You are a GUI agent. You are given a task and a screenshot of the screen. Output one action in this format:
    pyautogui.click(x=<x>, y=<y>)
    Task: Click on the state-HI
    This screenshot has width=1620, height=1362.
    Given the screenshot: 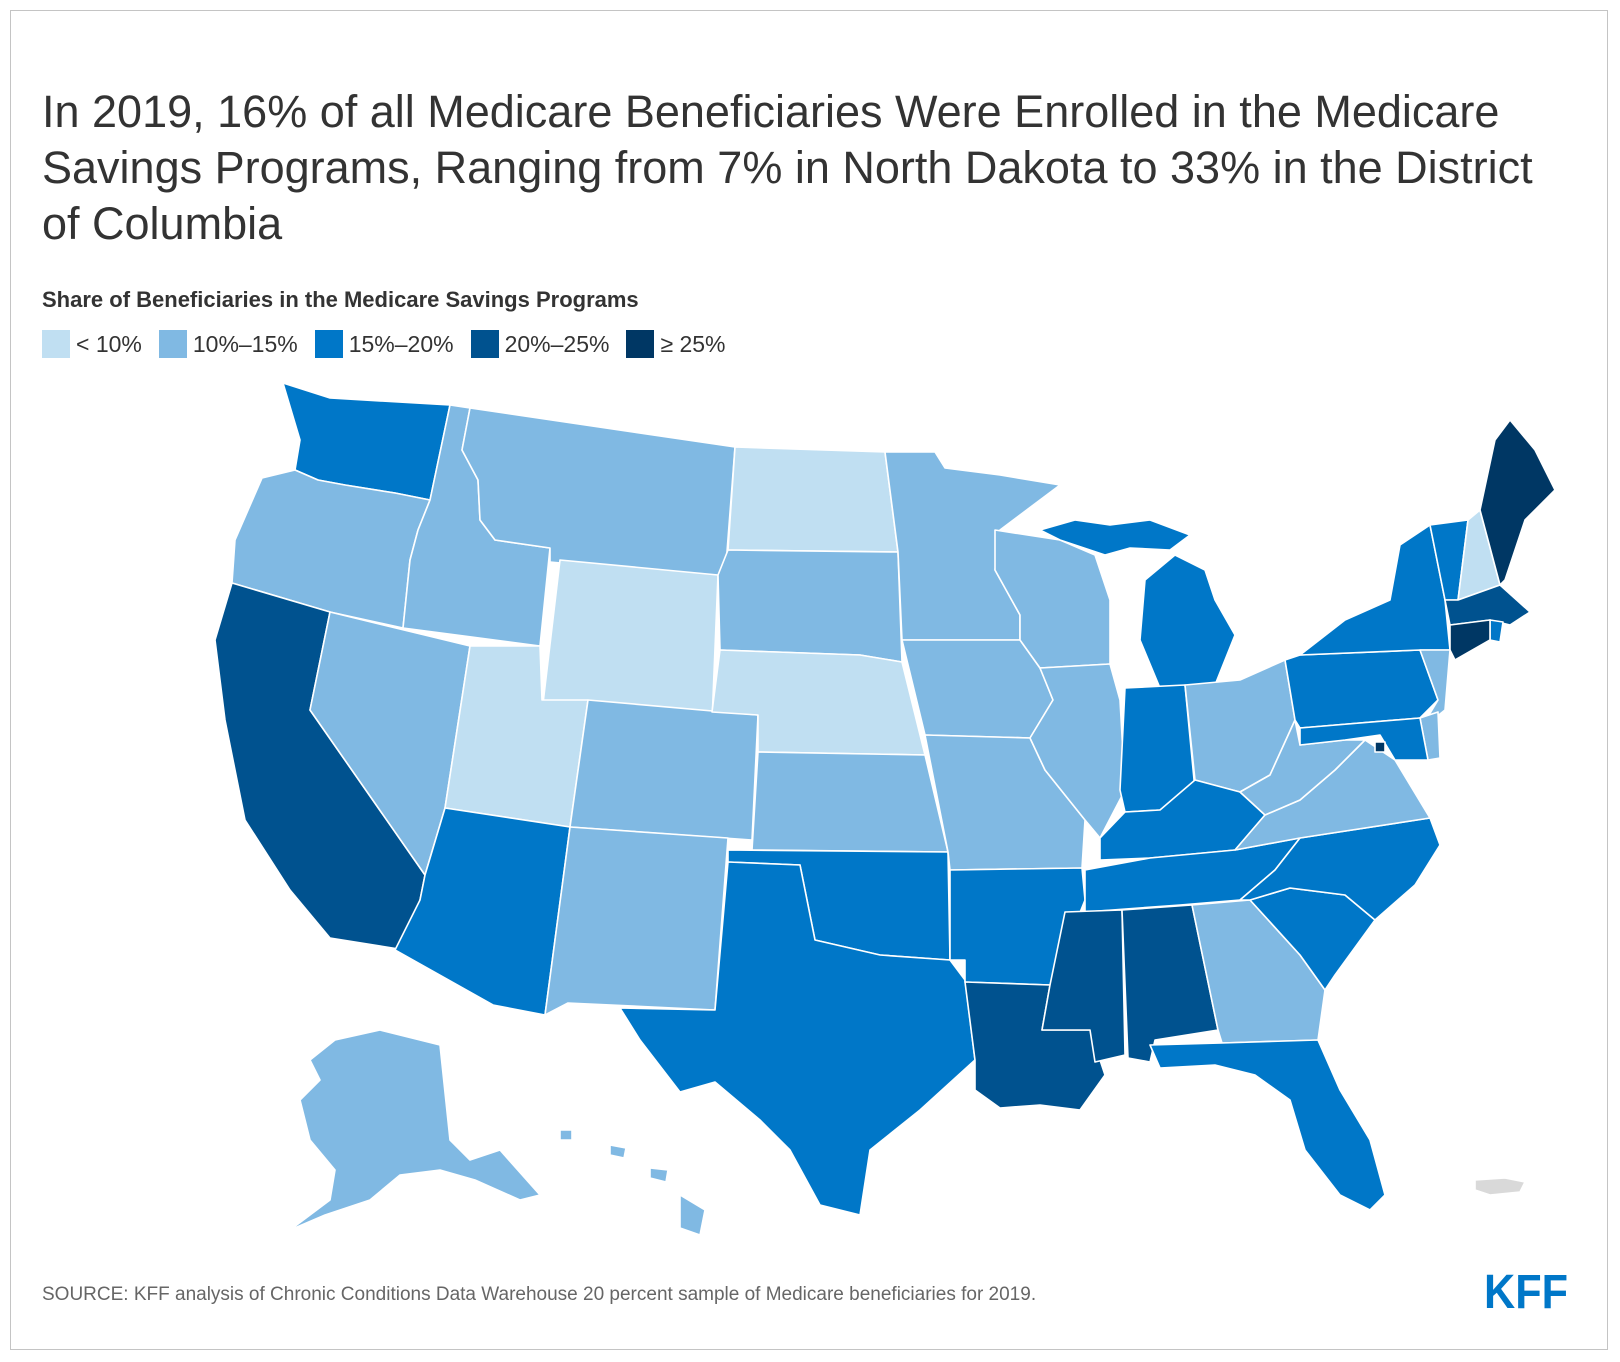 What is the action you would take?
    pyautogui.click(x=632, y=1182)
    